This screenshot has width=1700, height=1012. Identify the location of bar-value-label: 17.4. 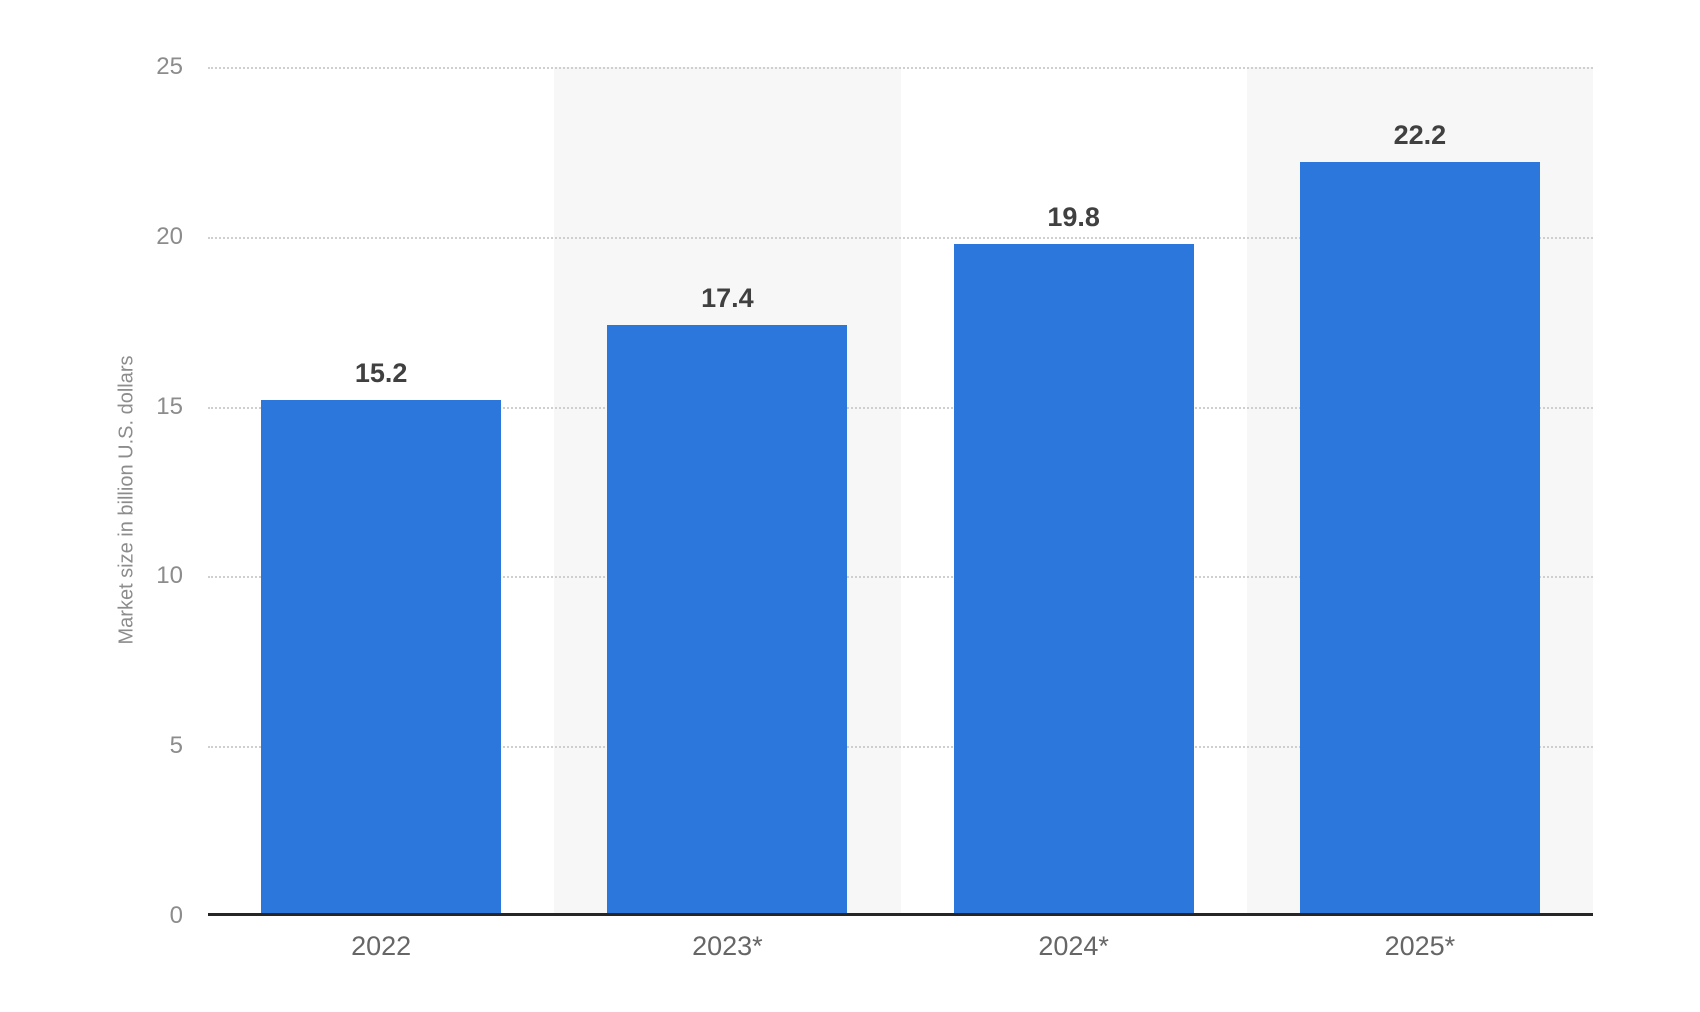
(727, 298).